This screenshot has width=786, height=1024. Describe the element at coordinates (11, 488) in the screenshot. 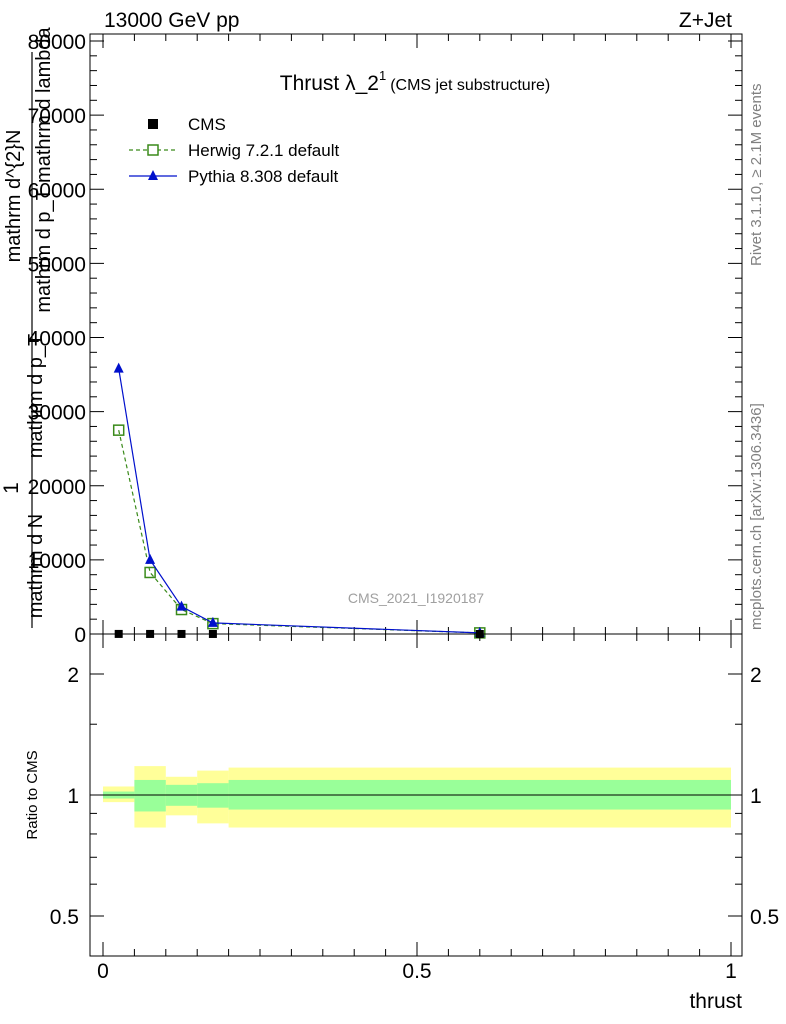

I see `ylabel-one: 1` at that location.